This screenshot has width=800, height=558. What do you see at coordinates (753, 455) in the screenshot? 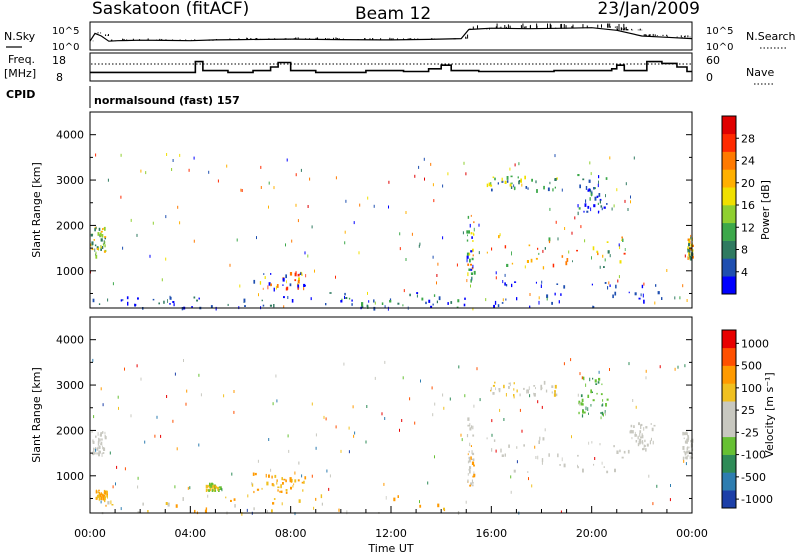
I see `velocity-cbar-tick-label: -100` at bounding box center [753, 455].